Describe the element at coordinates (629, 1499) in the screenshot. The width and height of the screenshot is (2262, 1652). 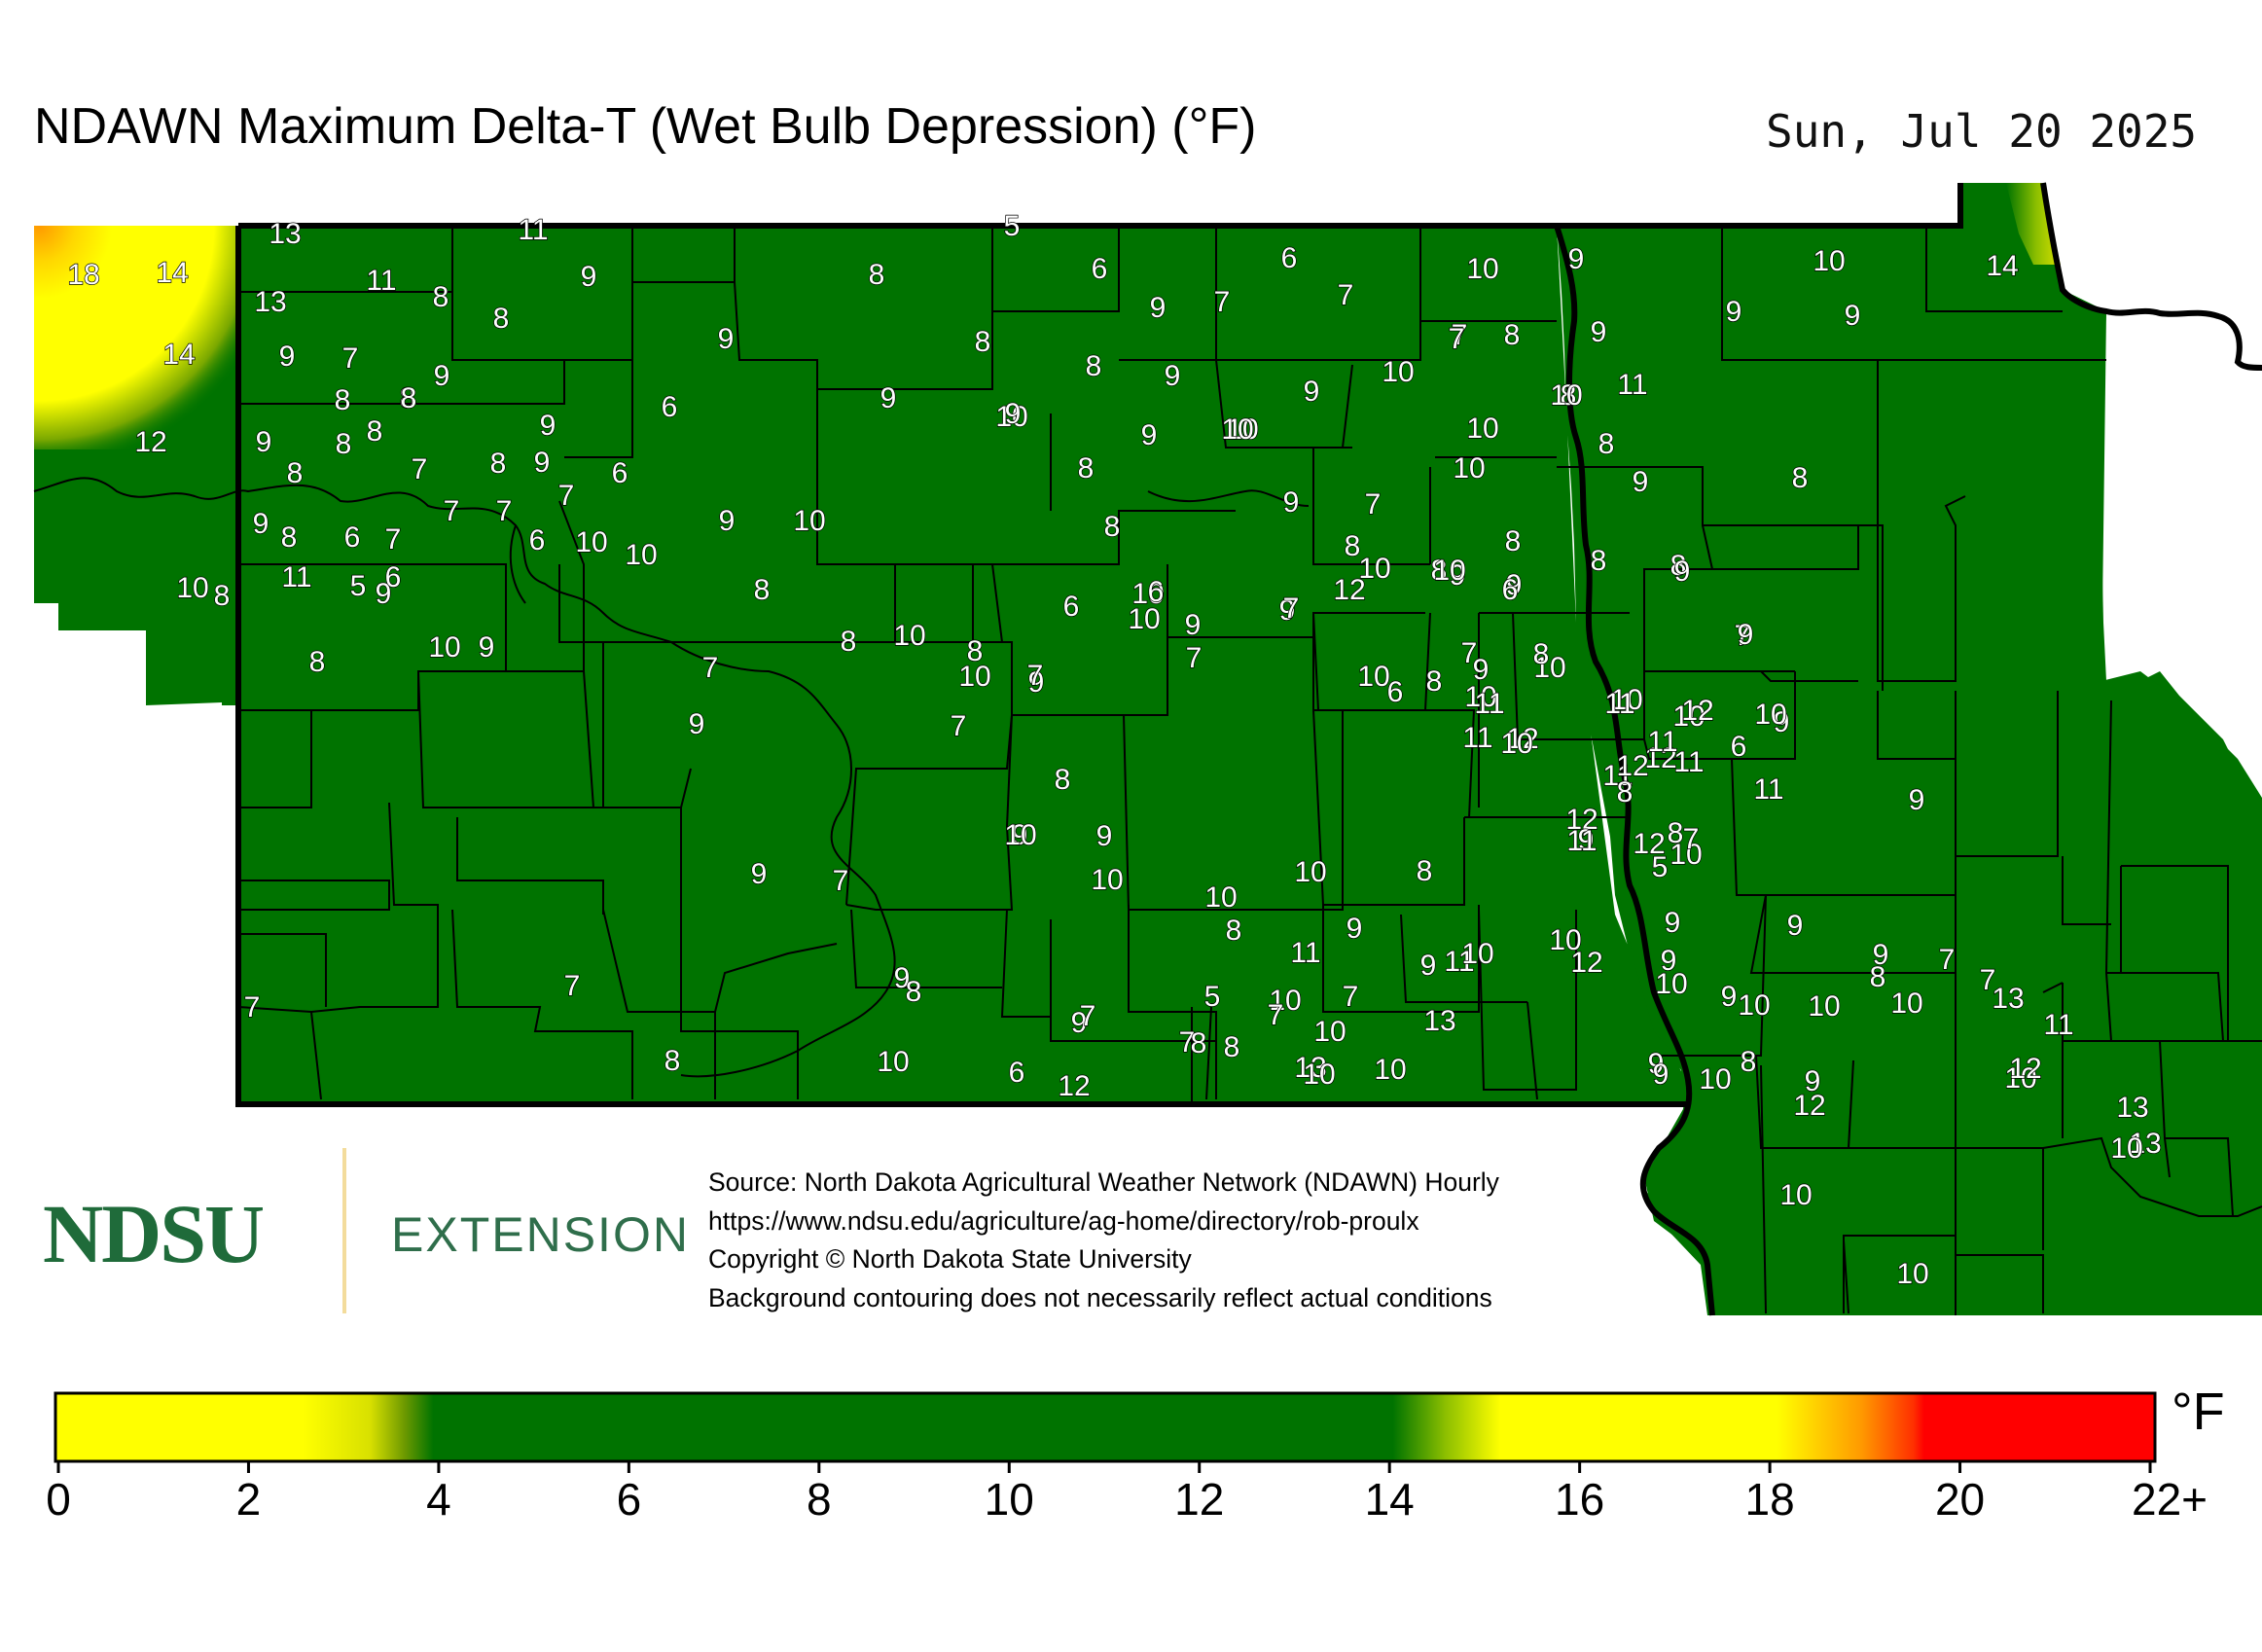
I see `legend-tick-label: 6` at that location.